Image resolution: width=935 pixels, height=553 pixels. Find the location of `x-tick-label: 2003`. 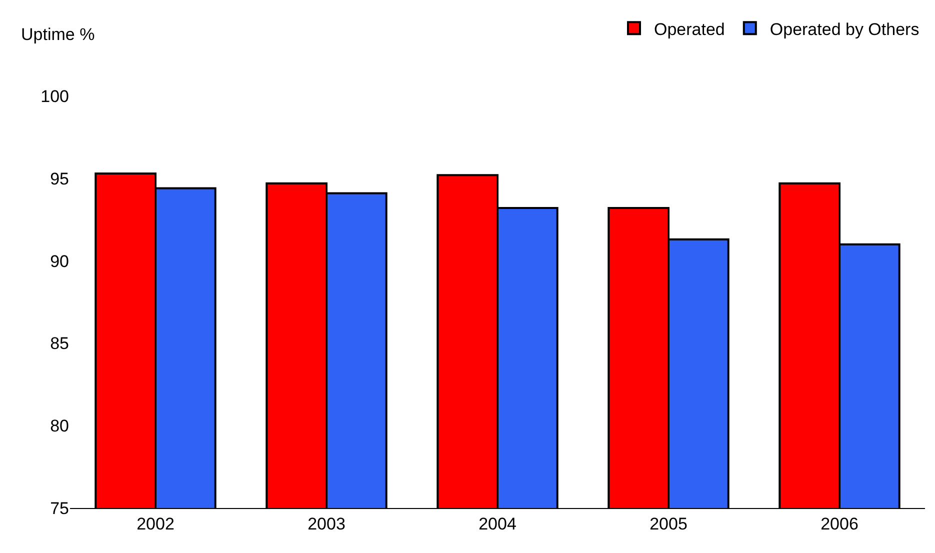

x-tick-label: 2003 is located at coordinates (327, 524).